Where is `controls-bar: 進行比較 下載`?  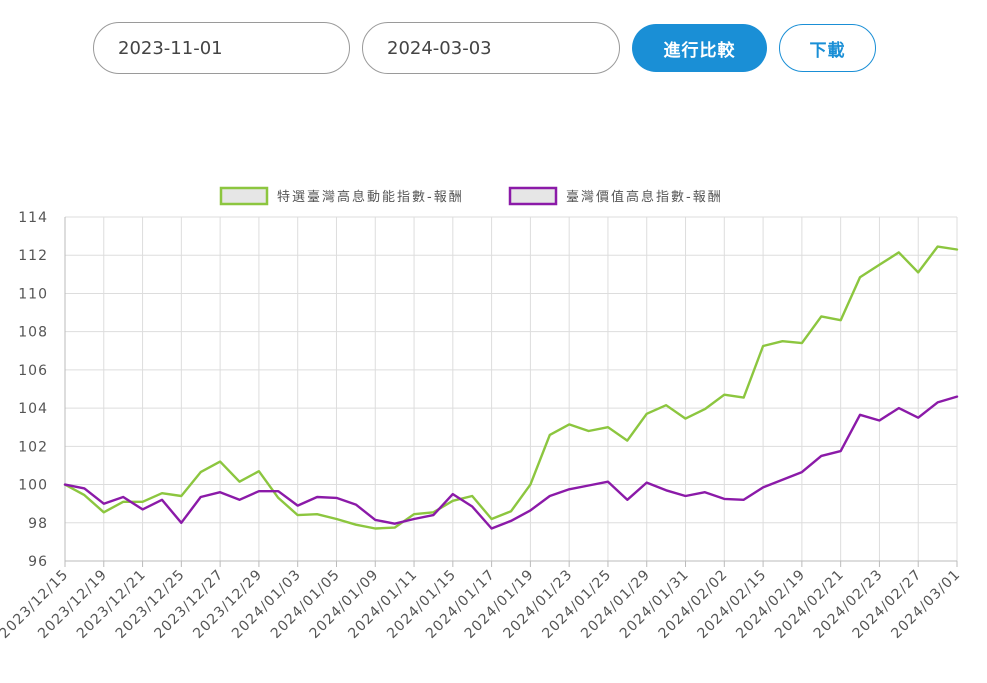
controls-bar: 進行比較 下載 is located at coordinates (493, 50).